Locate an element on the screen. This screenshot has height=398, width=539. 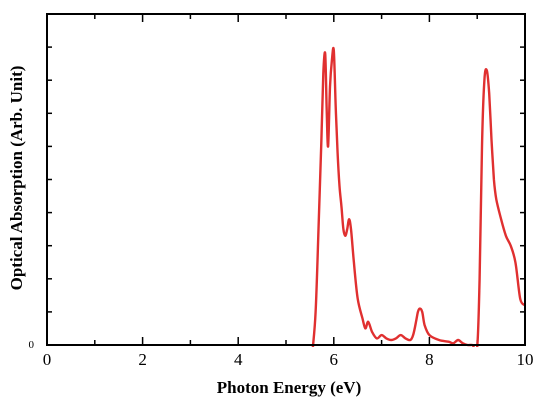
x-tick-label: 4 is located at coordinates (238, 359).